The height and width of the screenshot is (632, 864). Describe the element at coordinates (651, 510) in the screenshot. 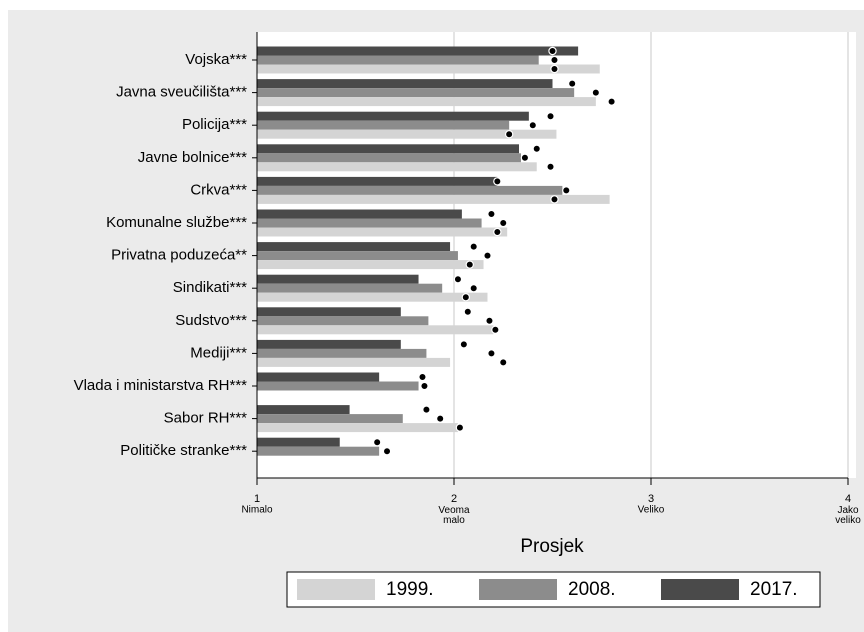

I see `x-tick-sublabel: Veliko` at that location.